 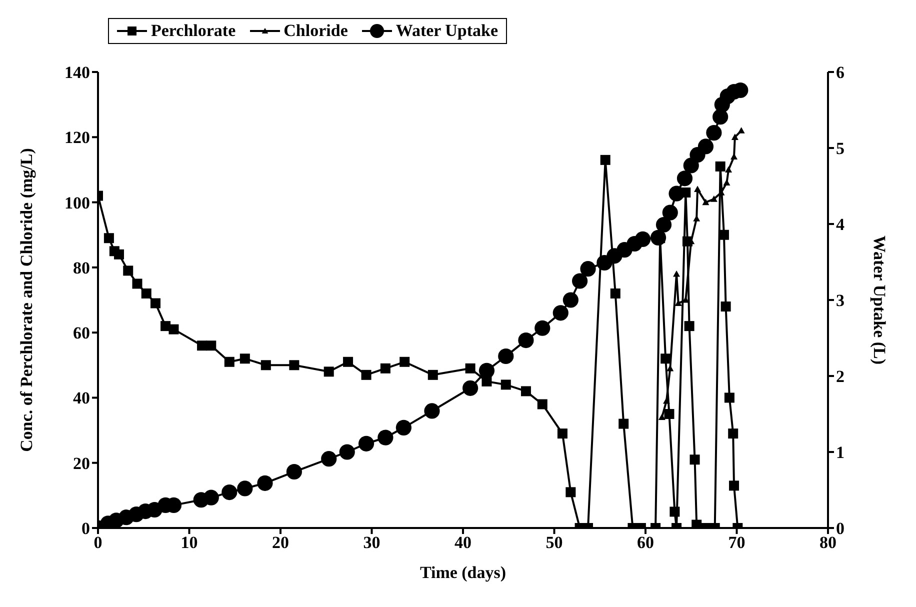 What do you see at coordinates (463, 572) in the screenshot?
I see `x-axis-title: Time (days)` at bounding box center [463, 572].